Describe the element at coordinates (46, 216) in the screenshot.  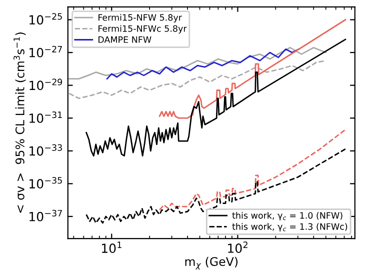
I see `y-tick-label: 10$^{−37}$` at that location.